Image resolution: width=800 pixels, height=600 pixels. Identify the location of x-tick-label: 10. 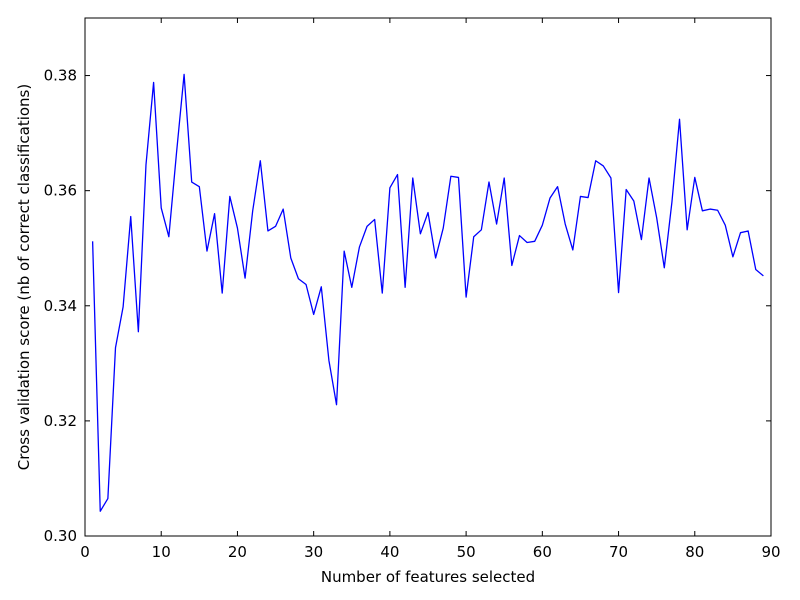
(161, 552).